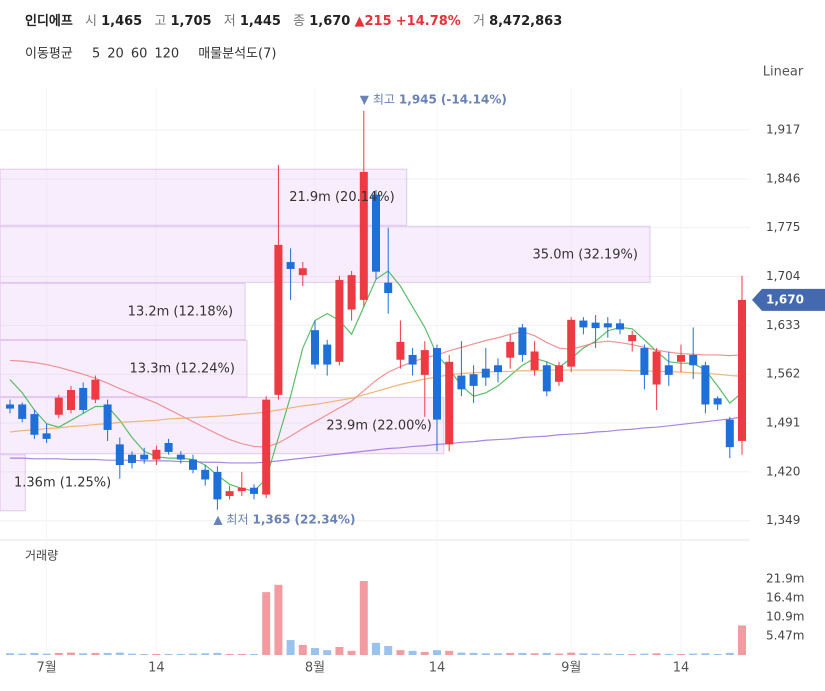  I want to click on volume-profile-label: 13.2m (12.18%), so click(180, 311).